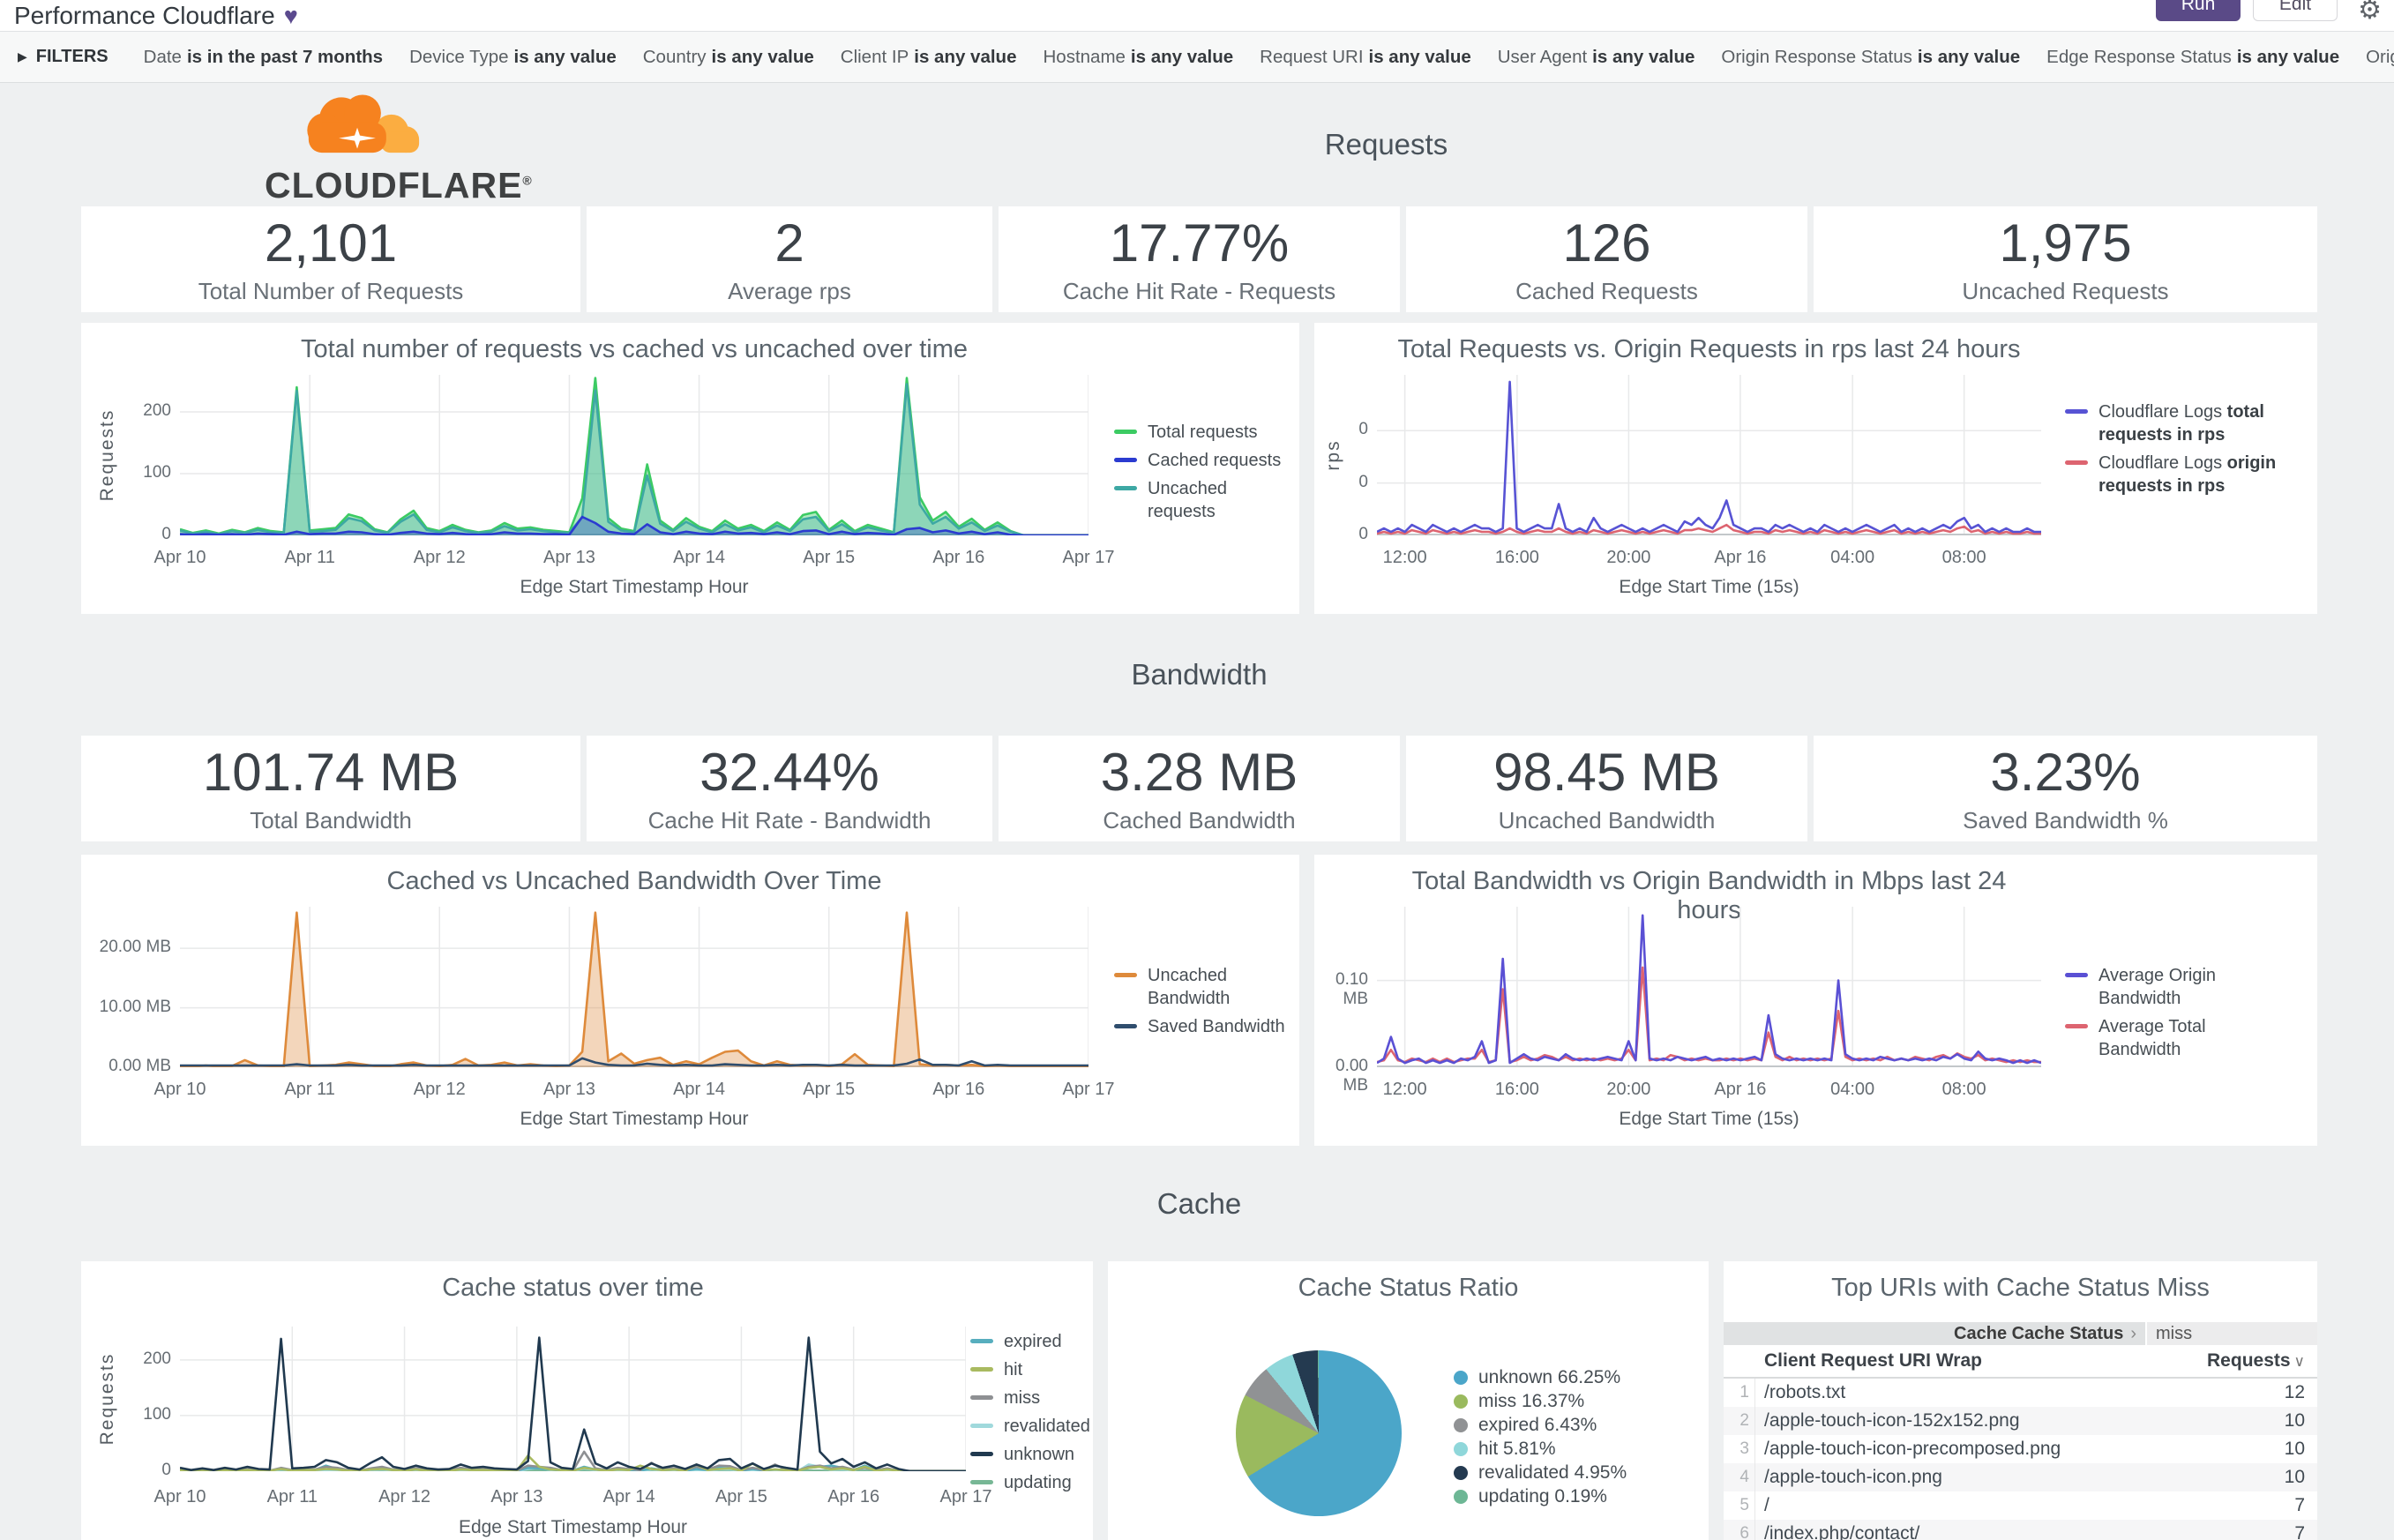  I want to click on x-tick-label: Apr 12, so click(439, 1089).